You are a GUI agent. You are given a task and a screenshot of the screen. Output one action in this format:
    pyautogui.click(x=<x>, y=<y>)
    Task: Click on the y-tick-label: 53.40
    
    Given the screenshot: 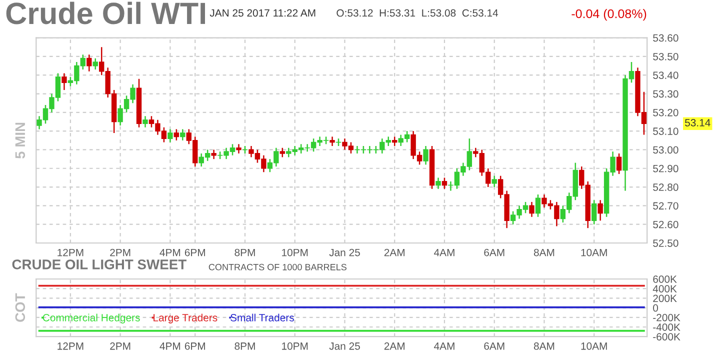 What is the action you would take?
    pyautogui.click(x=665, y=75)
    